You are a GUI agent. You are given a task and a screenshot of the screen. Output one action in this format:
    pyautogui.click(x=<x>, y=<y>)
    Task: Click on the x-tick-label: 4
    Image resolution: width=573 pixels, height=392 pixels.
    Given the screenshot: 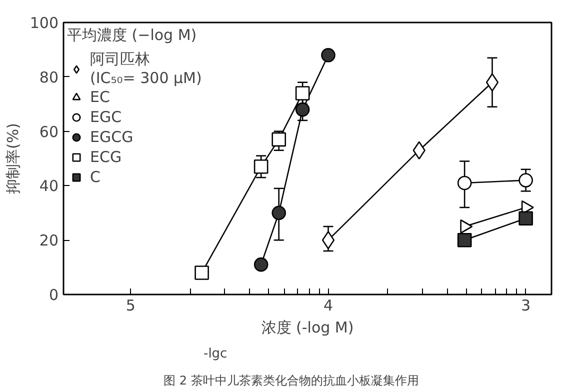 What is the action you would take?
    pyautogui.click(x=328, y=305)
    